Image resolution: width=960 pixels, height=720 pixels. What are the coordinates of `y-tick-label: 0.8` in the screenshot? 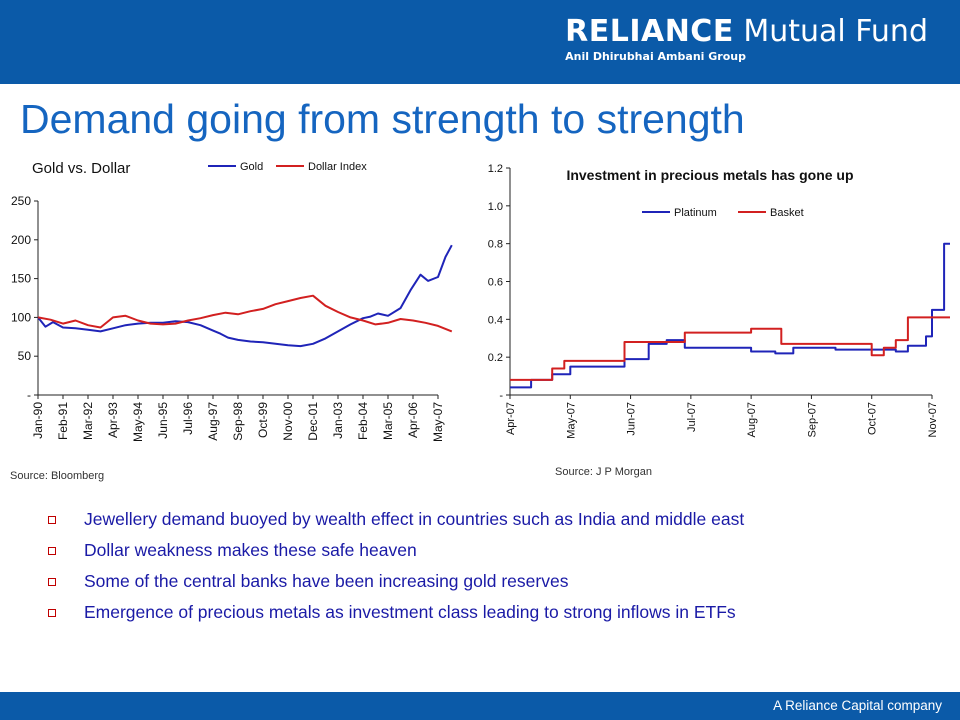 It's located at (495, 245).